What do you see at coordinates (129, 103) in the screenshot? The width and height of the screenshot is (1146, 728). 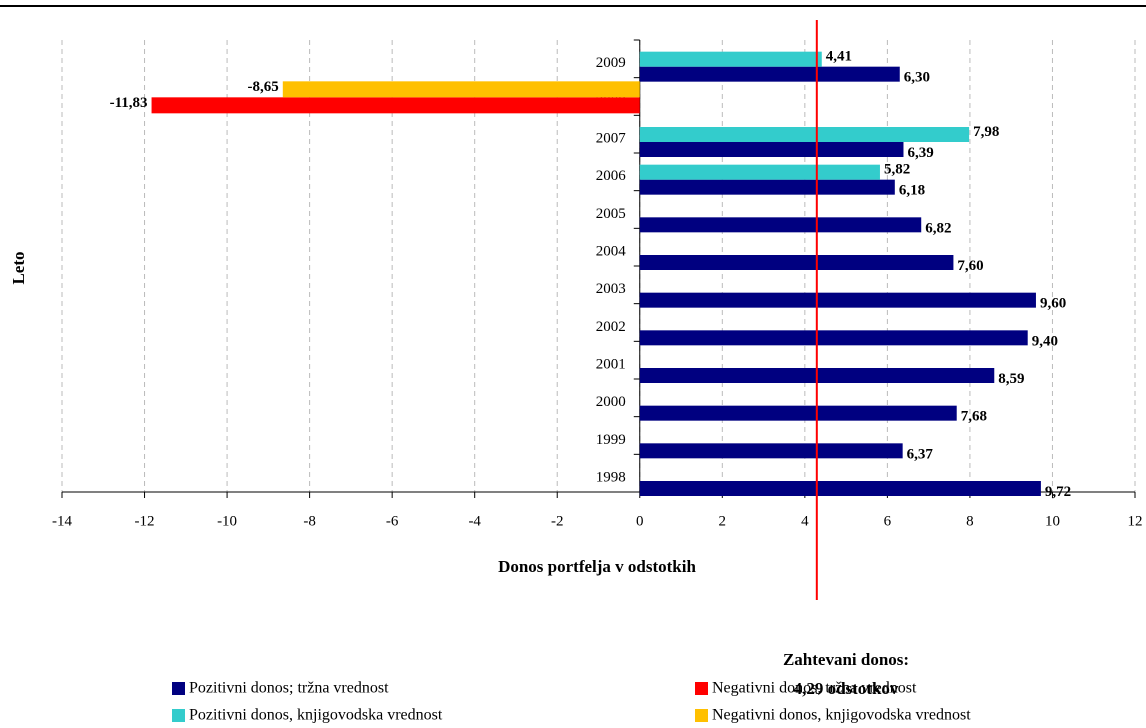 I see `value-label: -11,83` at bounding box center [129, 103].